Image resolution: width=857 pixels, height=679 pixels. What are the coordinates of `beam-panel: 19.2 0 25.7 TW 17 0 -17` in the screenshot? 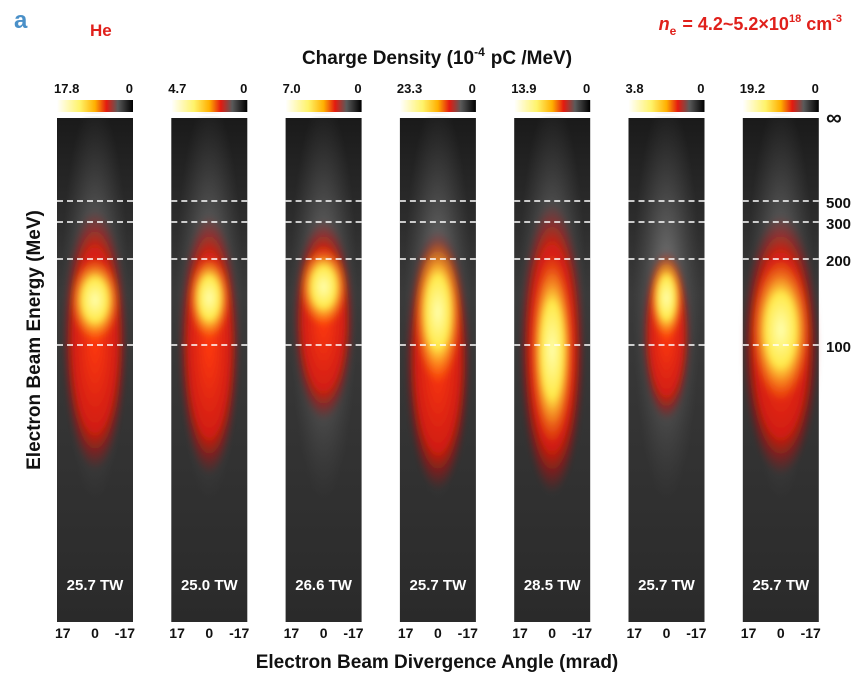 It's located at (780, 361).